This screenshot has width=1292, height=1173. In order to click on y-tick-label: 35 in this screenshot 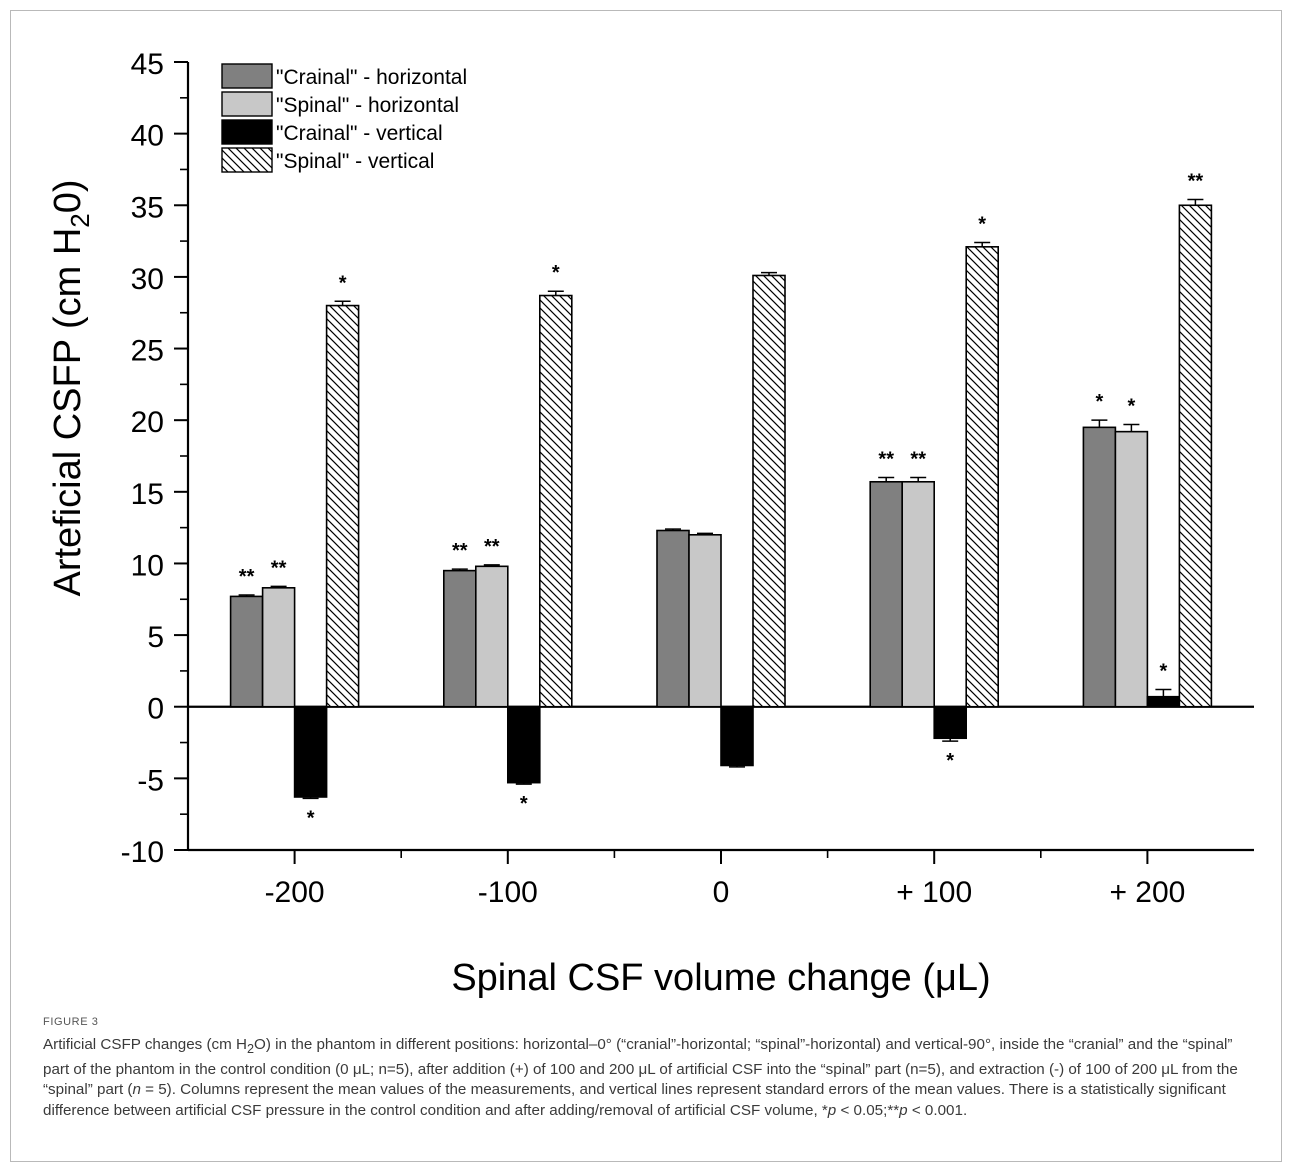, I will do `click(147, 207)`.